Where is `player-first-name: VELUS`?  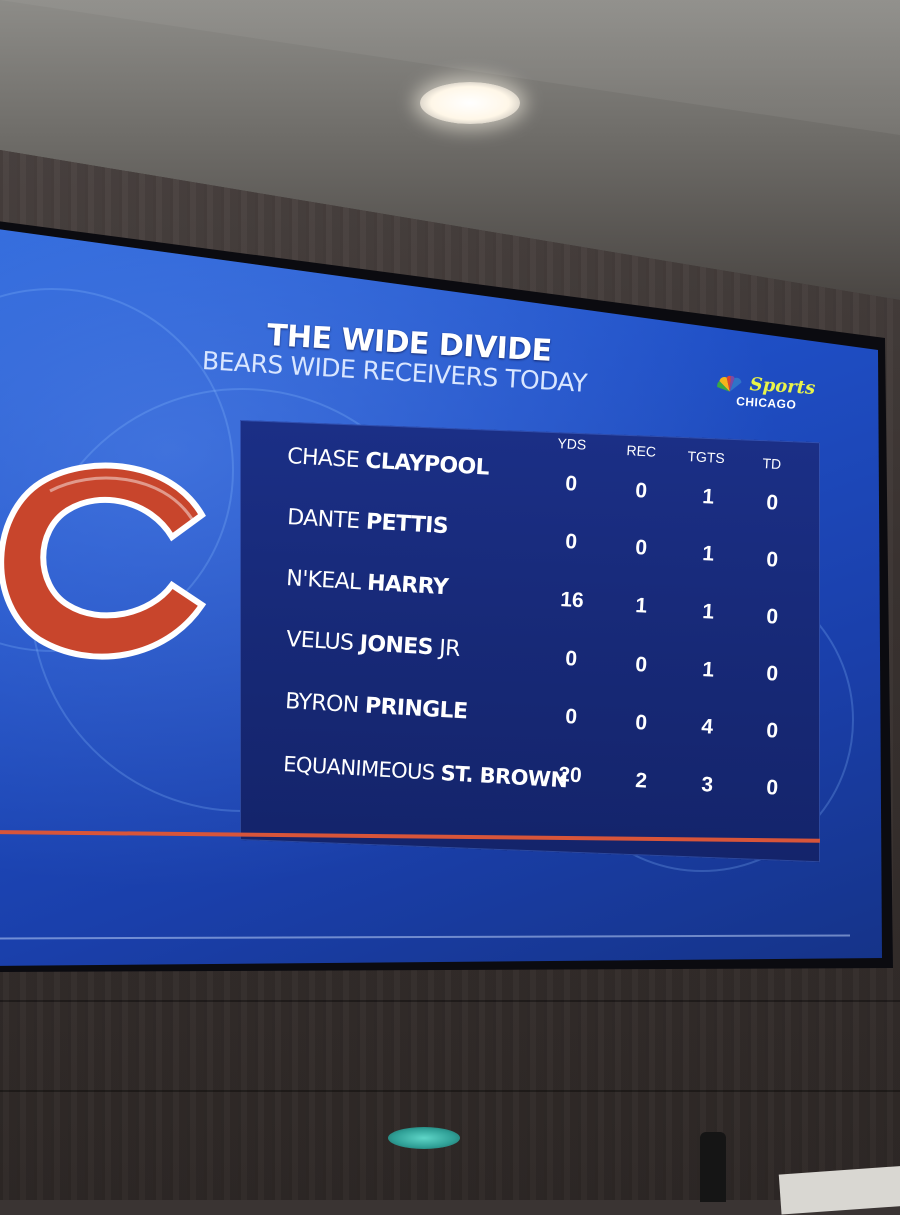 player-first-name: VELUS is located at coordinates (320, 641).